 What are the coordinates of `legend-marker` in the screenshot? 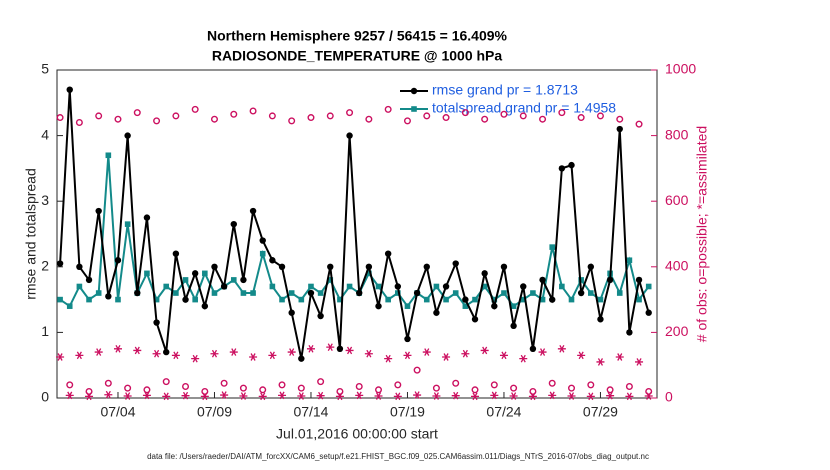 It's located at (414, 109).